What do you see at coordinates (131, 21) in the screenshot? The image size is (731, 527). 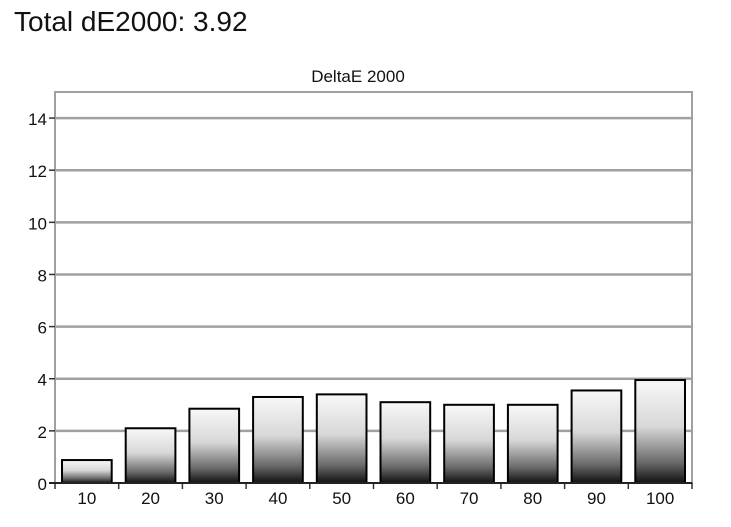 I see `page-title: Total dE2000: 3.92` at bounding box center [131, 21].